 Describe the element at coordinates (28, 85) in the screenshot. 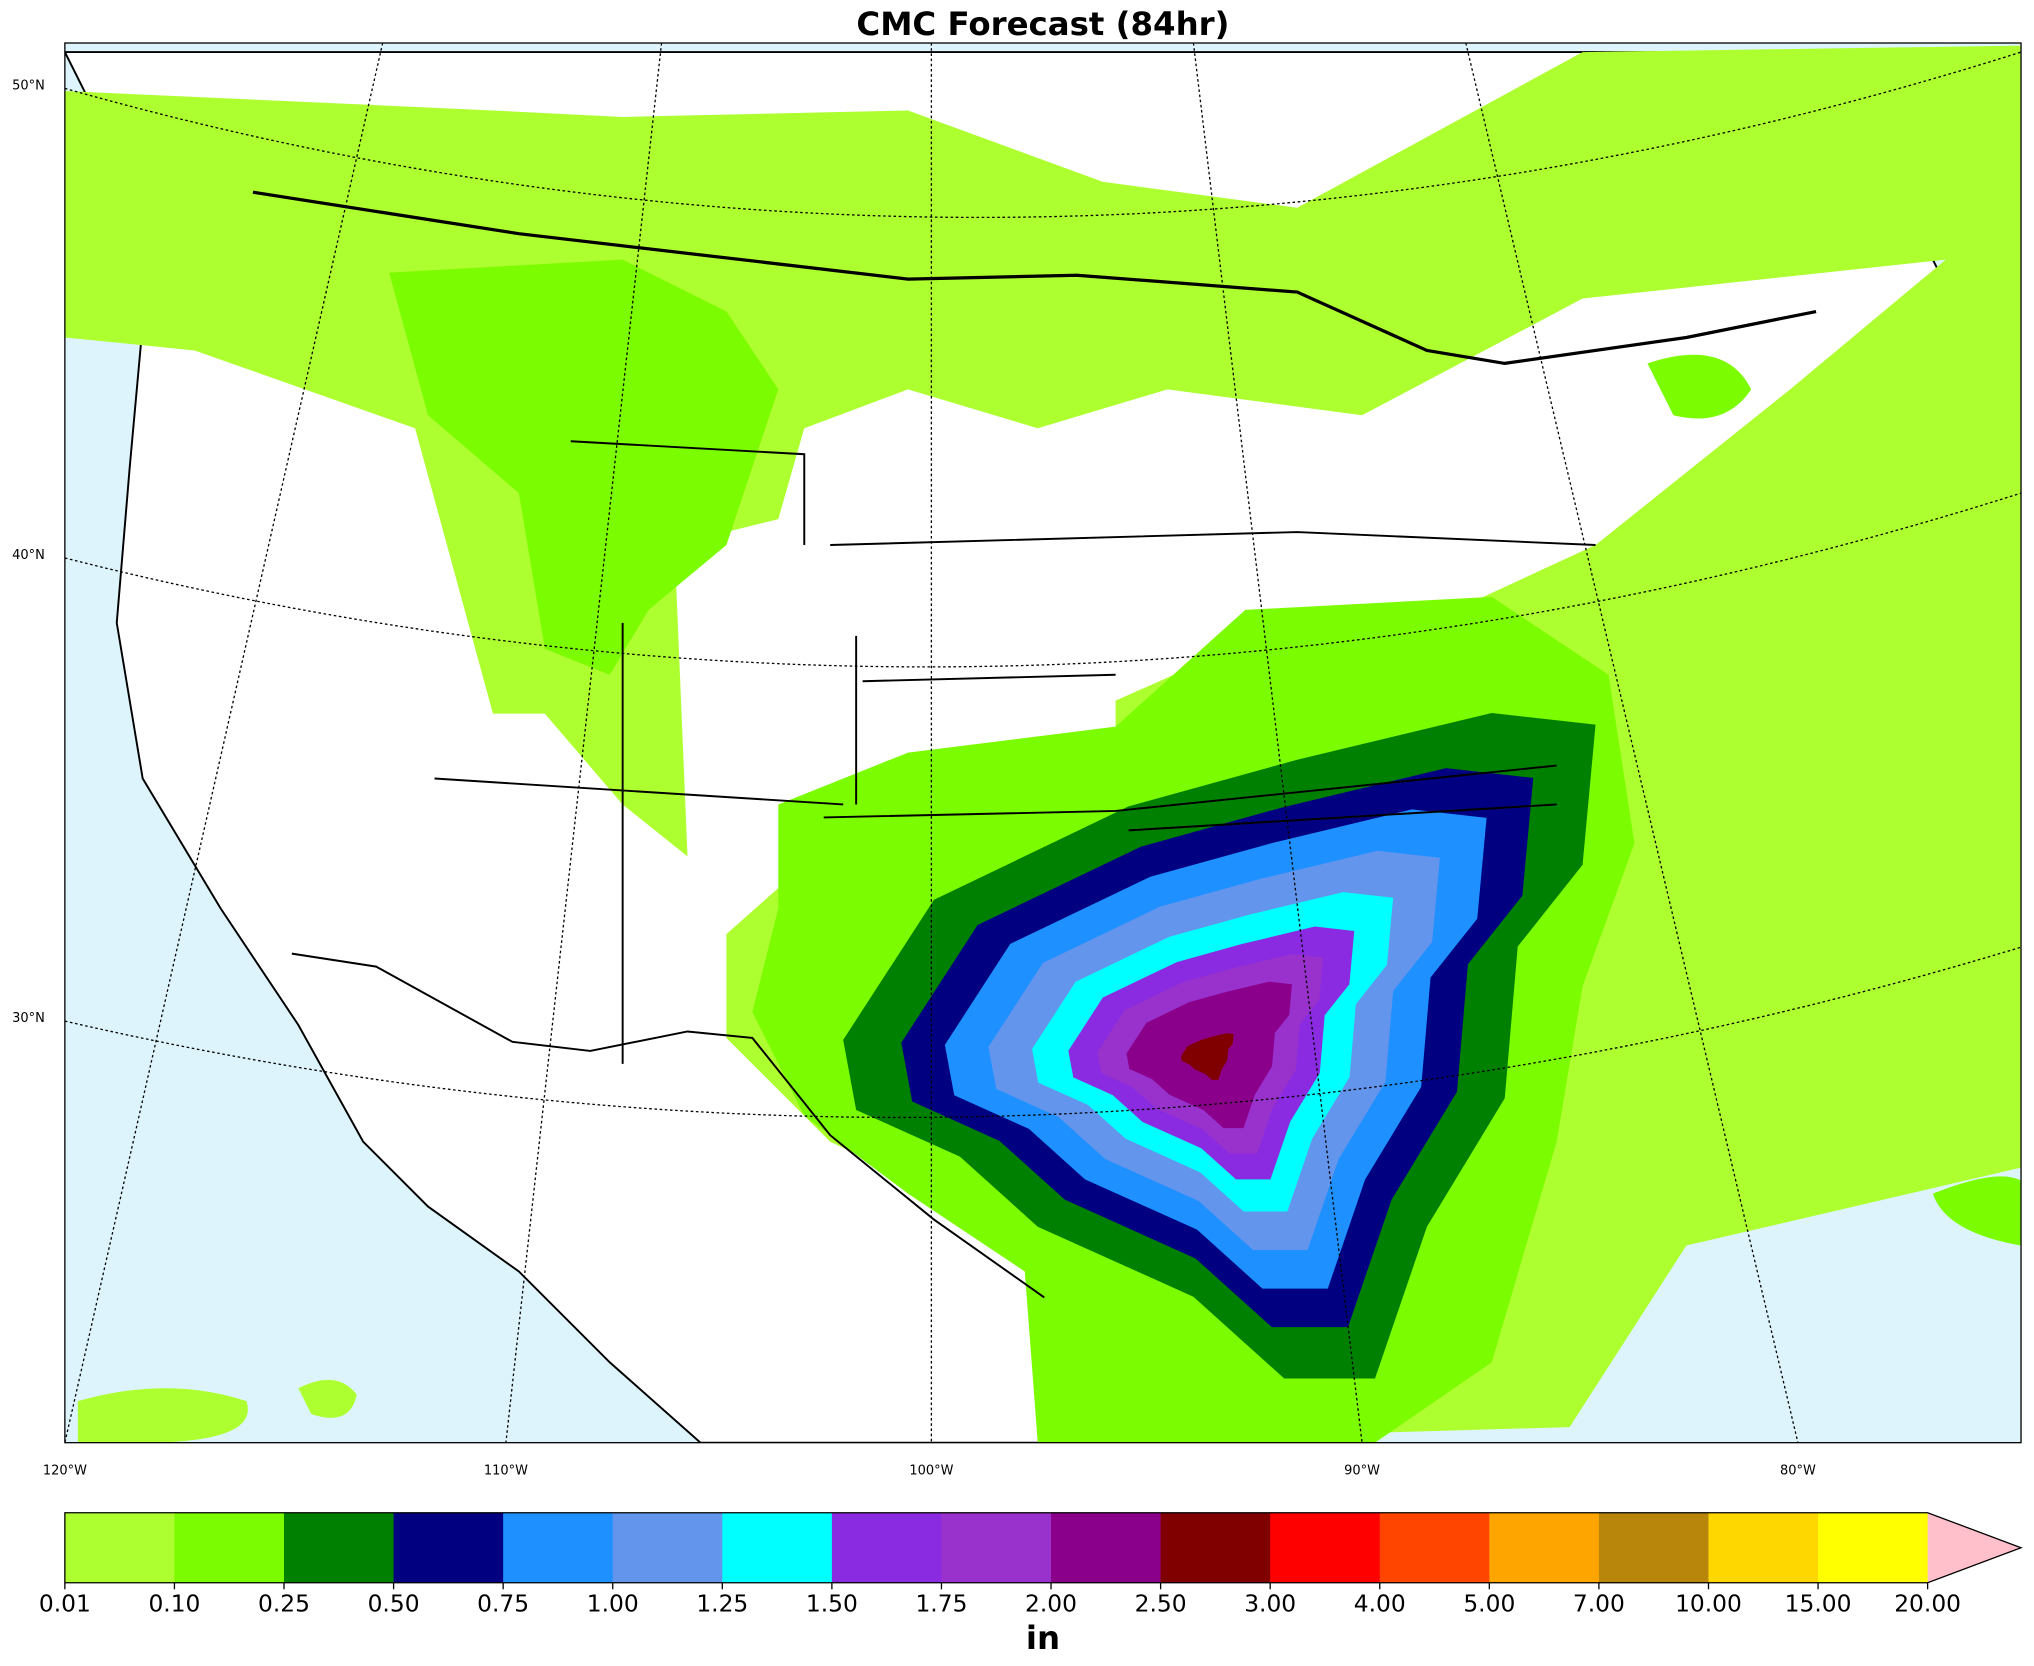

I see `lat-label: 50°N` at that location.